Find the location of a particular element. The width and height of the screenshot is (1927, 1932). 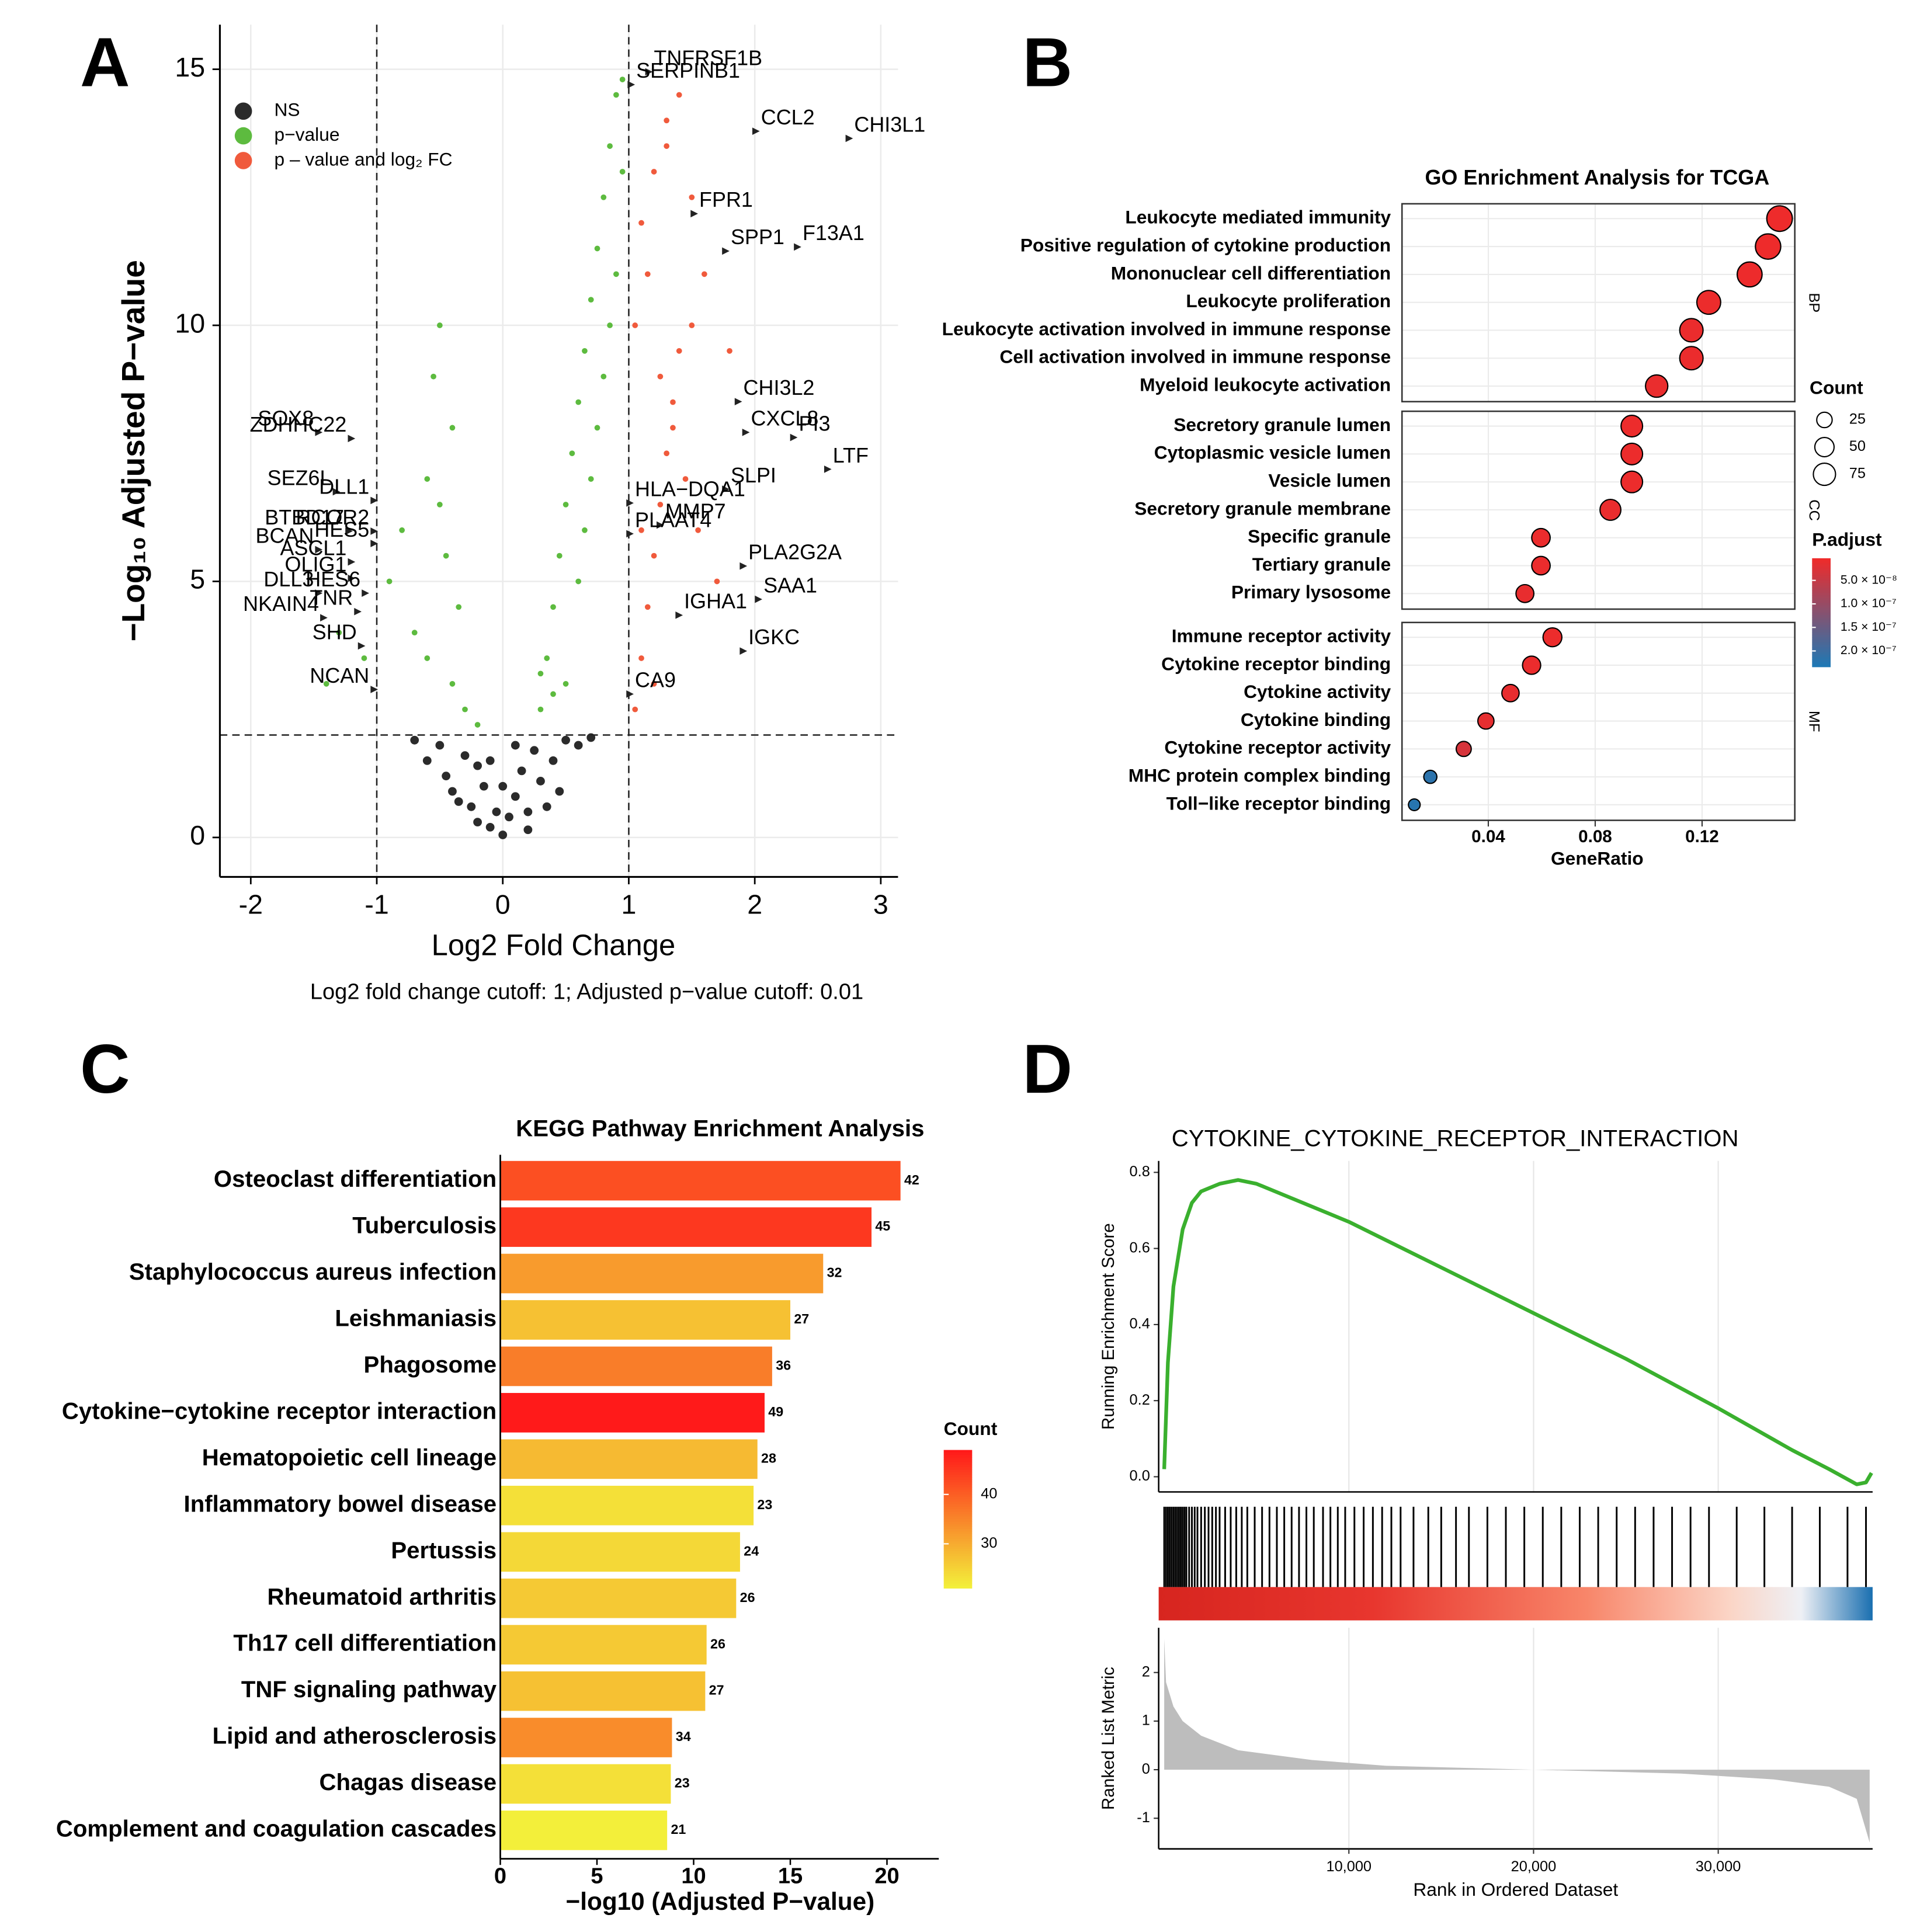

legend-label: 75 is located at coordinates (1857, 473).